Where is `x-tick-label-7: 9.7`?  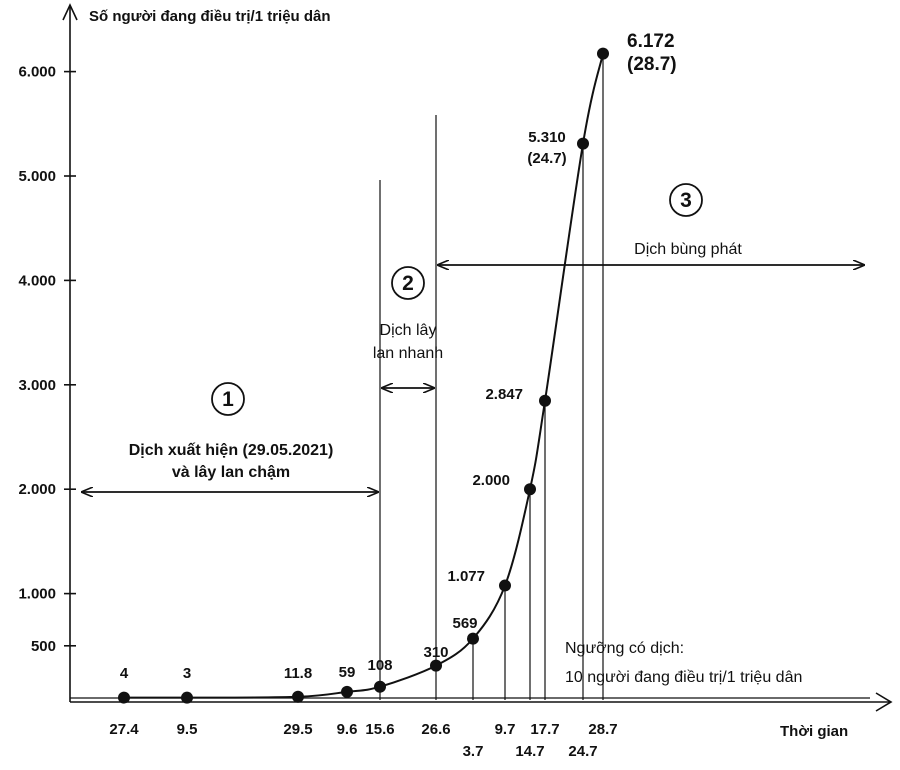
x-tick-label-7: 9.7 is located at coordinates (505, 729).